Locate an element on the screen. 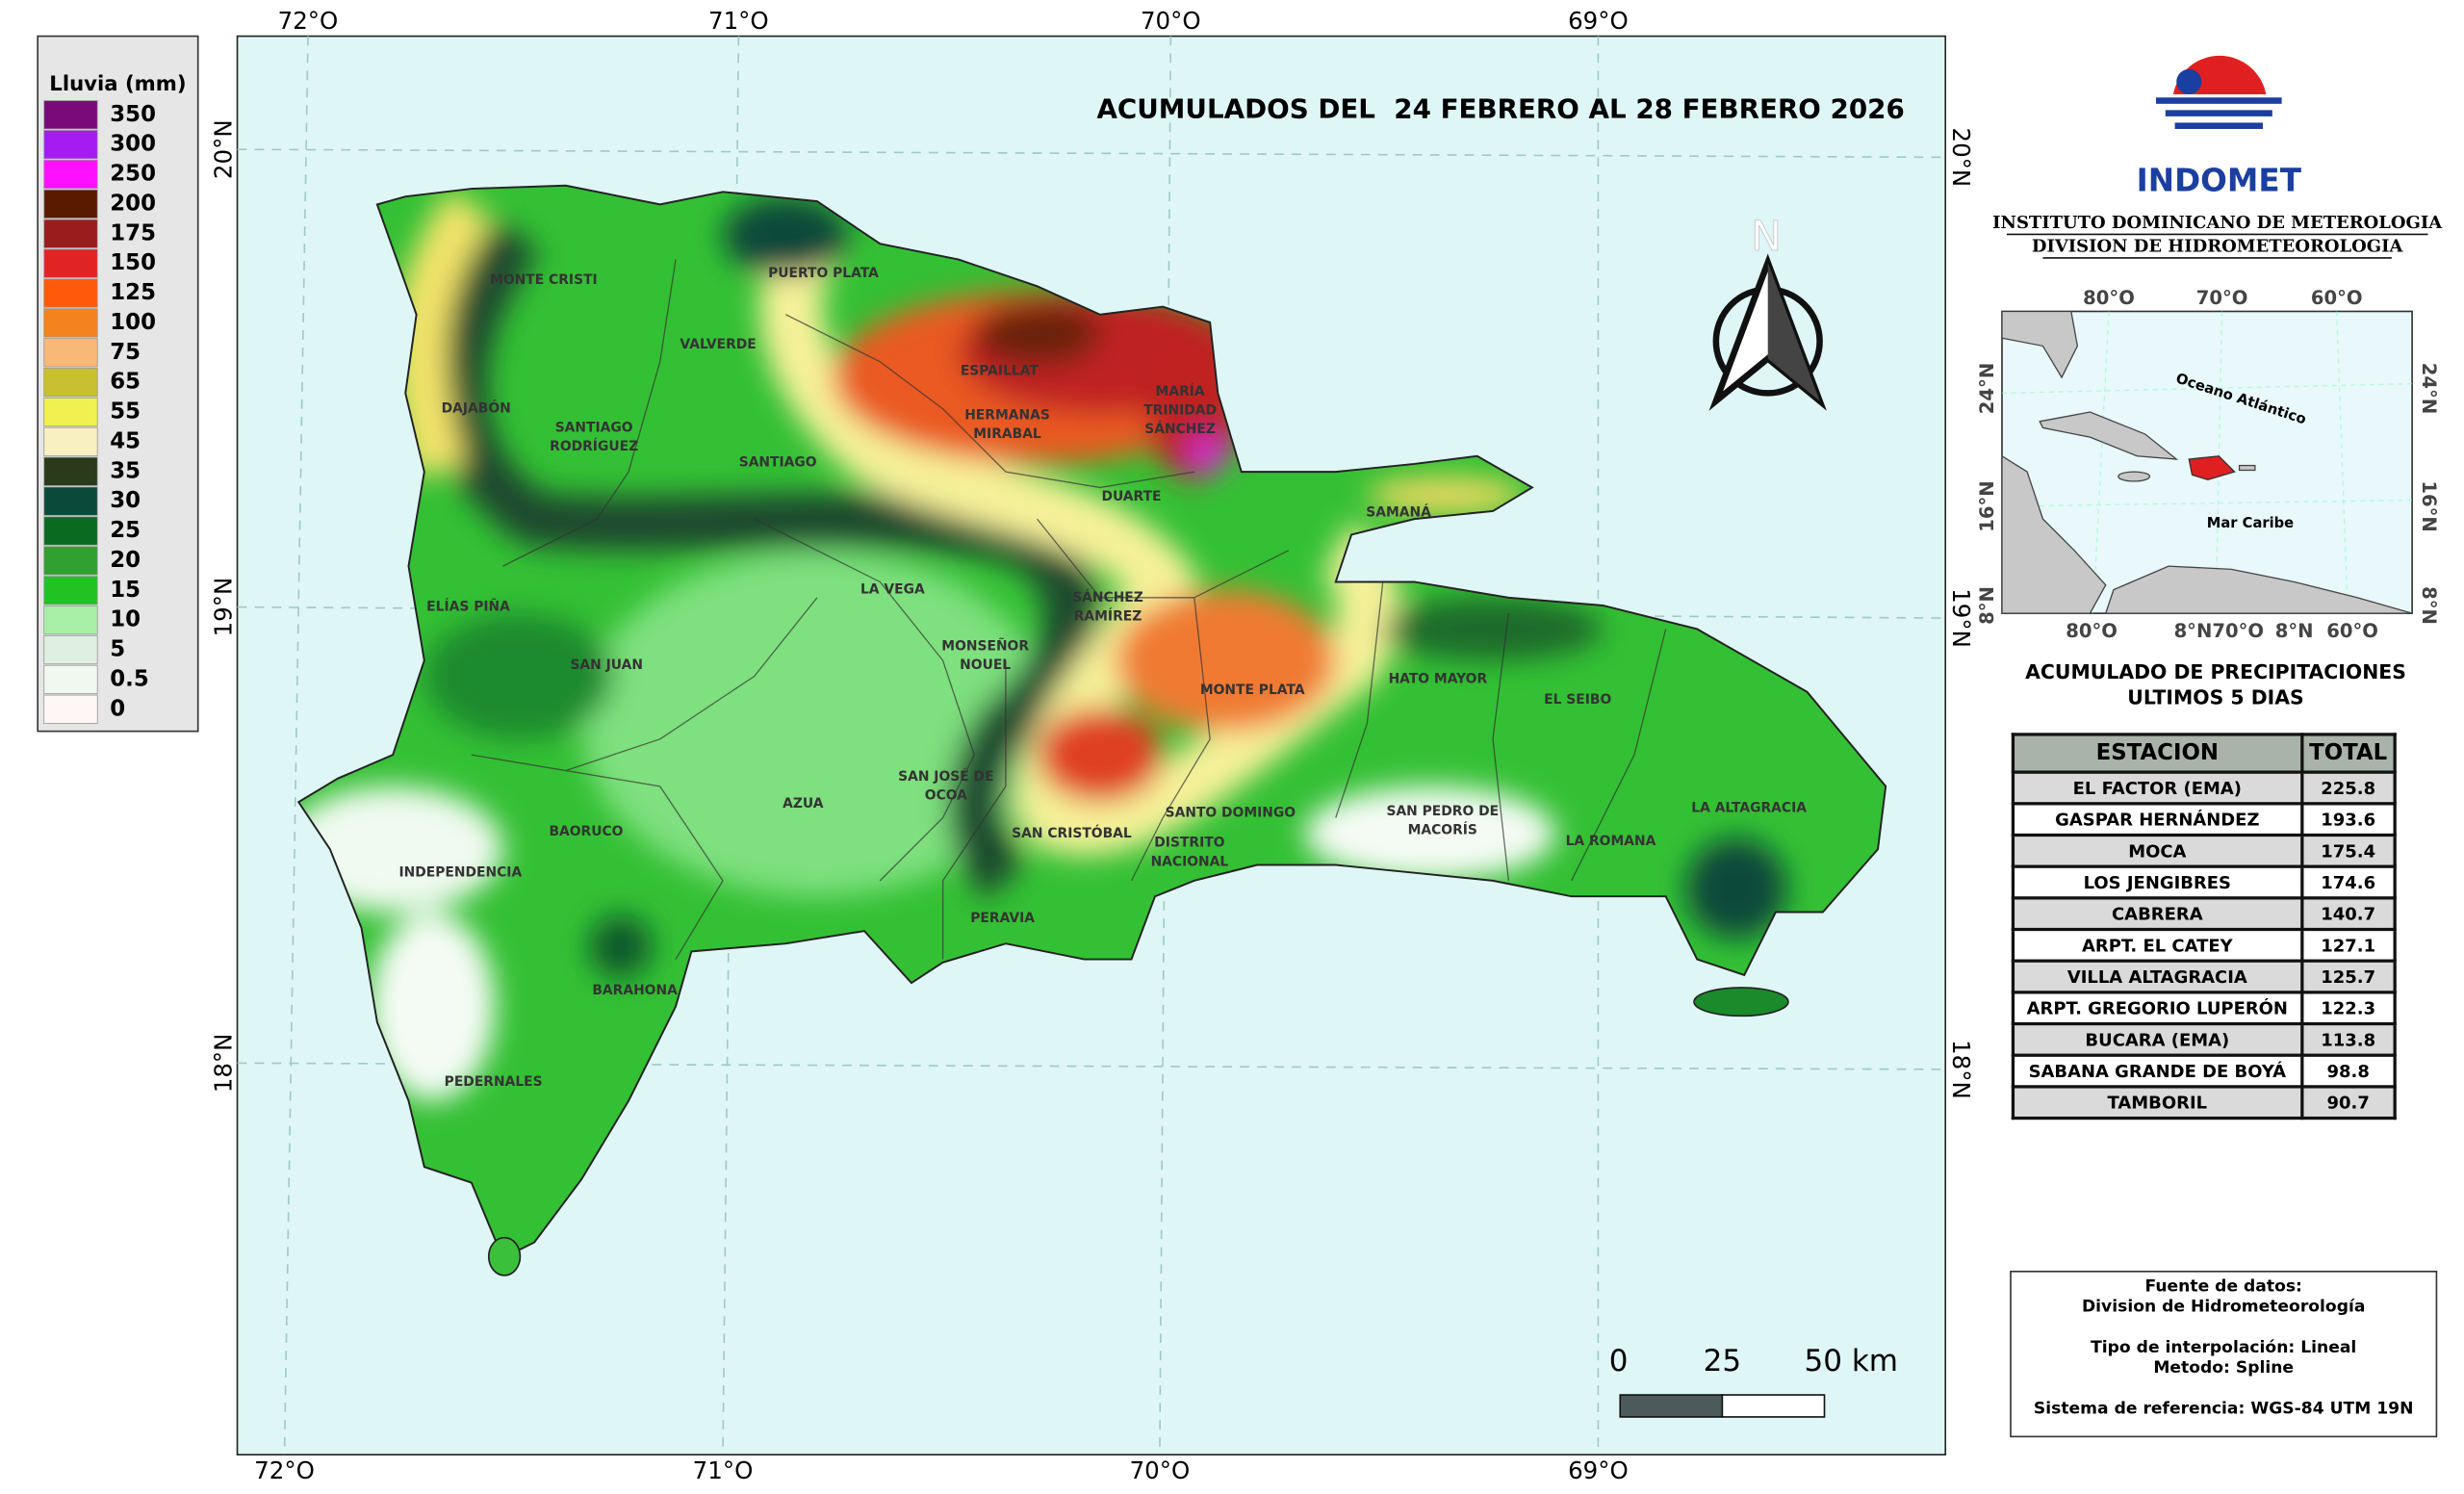  station-name: LOS JENGIBRES is located at coordinates (2157, 882).